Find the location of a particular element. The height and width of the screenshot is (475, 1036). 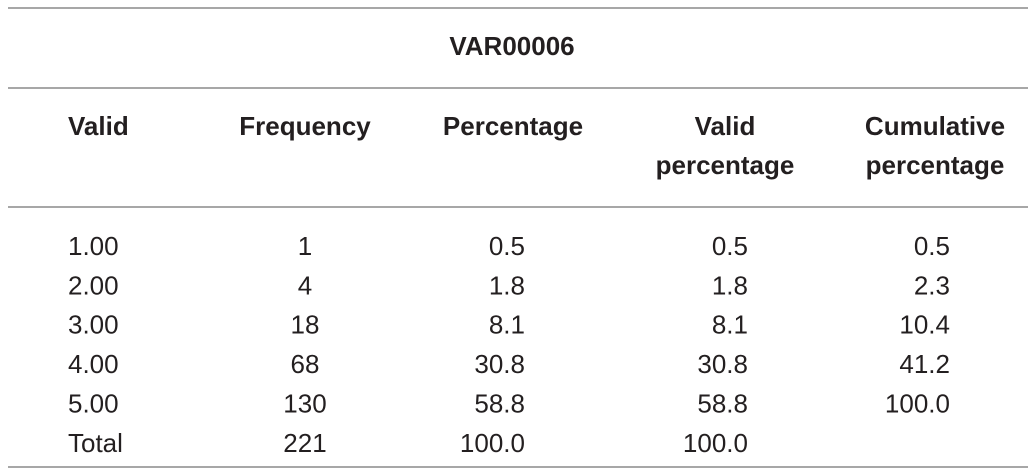

table-title: VAR00006 is located at coordinates (511, 46).